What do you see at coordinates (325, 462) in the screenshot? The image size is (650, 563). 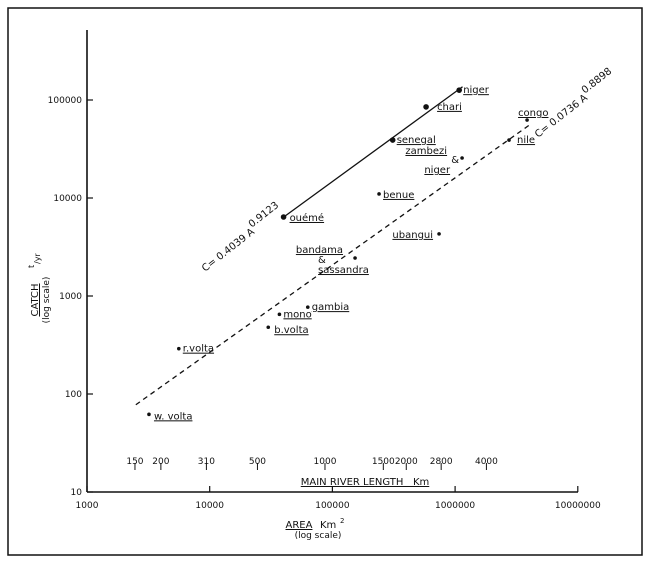 I see `river-length-tick-label: 1000` at bounding box center [325, 462].